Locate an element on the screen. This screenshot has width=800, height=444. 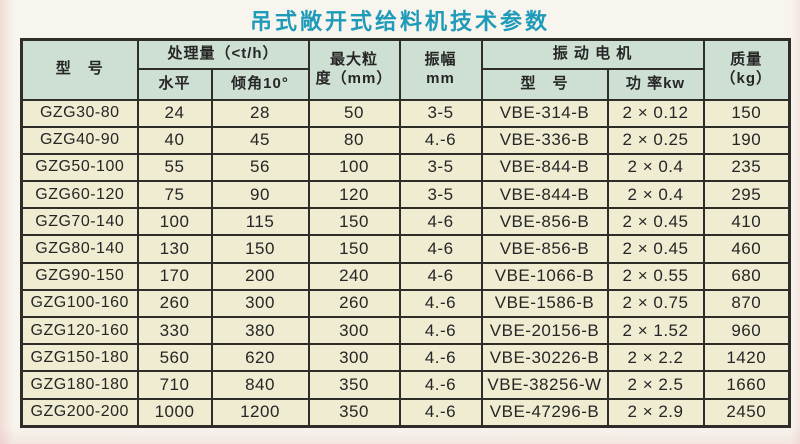
cell-max-size: 80 is located at coordinates (354, 140).